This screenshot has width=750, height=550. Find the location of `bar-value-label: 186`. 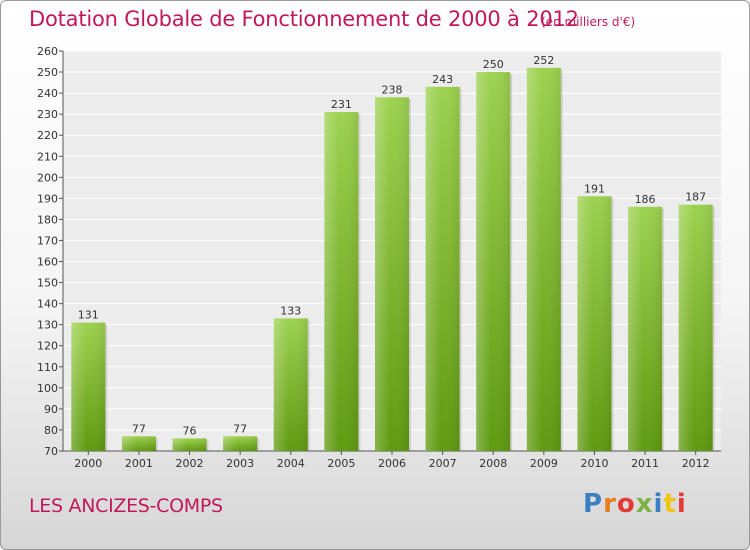

bar-value-label: 186 is located at coordinates (645, 199).